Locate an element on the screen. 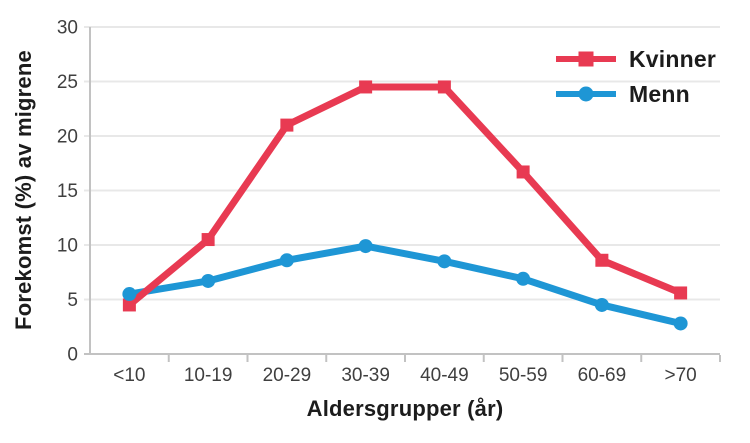 The height and width of the screenshot is (443, 750). legend: Kvinner Menn is located at coordinates (636, 76).